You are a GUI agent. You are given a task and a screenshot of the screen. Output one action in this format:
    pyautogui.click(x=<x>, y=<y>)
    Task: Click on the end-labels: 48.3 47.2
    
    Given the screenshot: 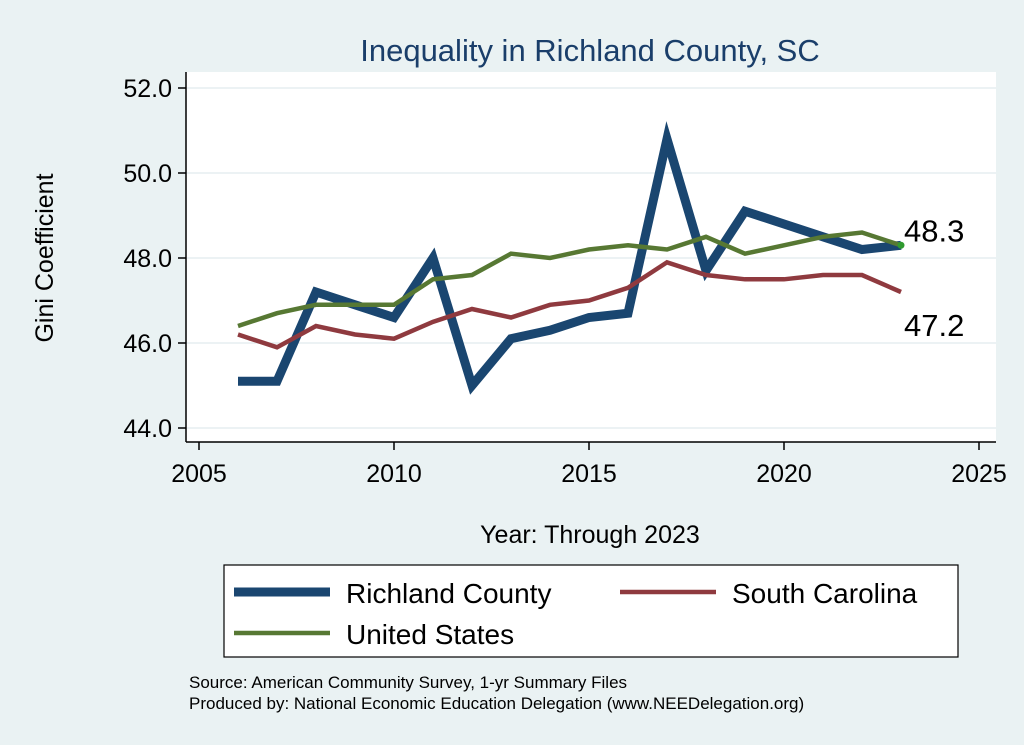 What is the action you would take?
    pyautogui.click(x=934, y=278)
    